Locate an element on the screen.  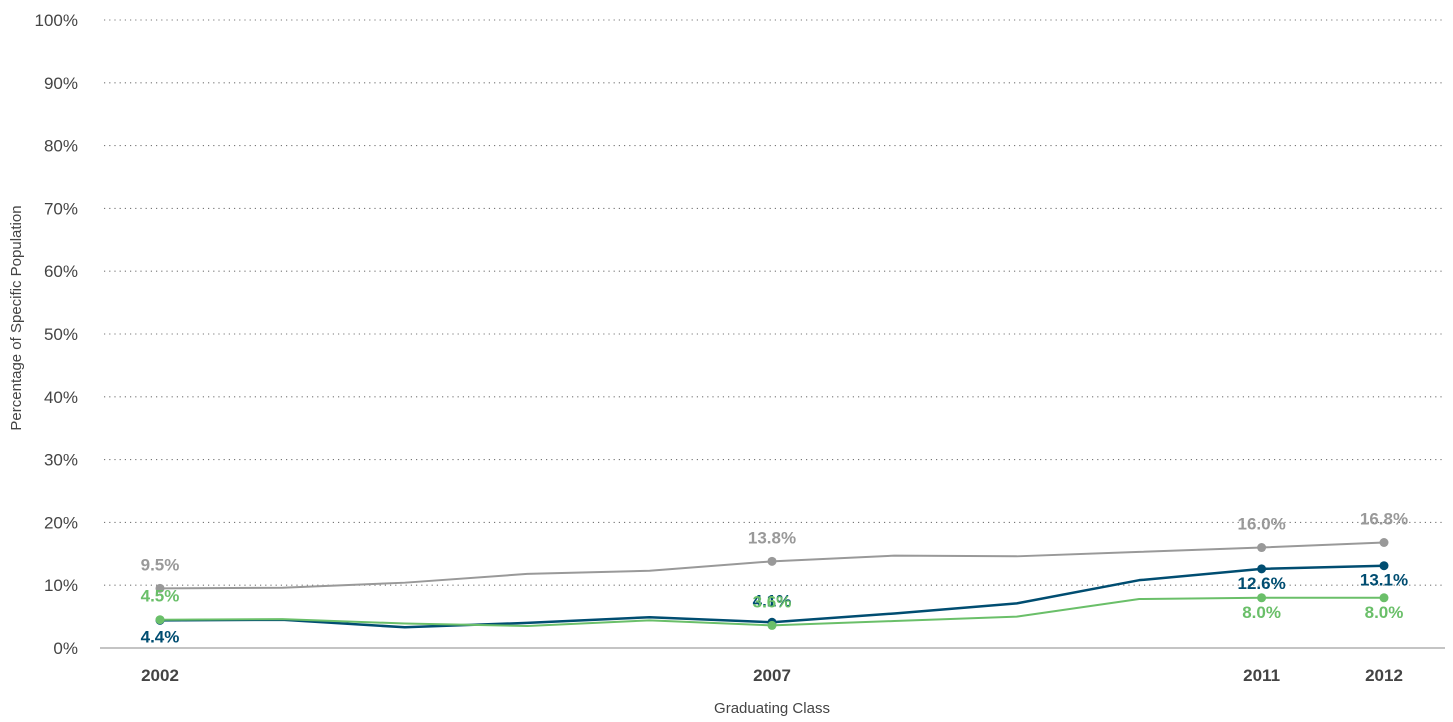
series-group is located at coordinates (772, 583).